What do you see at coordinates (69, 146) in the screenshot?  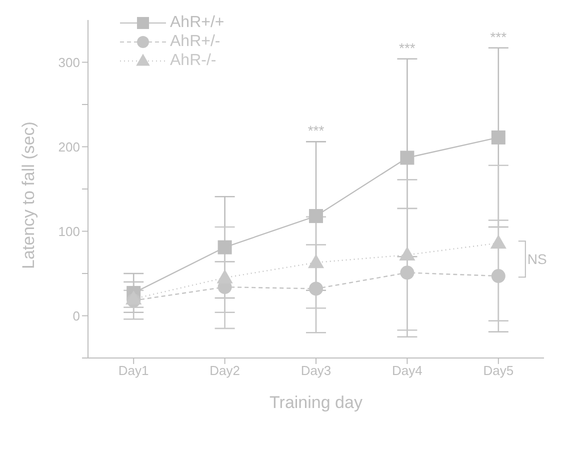 I see `y-tick-label: 200` at bounding box center [69, 146].